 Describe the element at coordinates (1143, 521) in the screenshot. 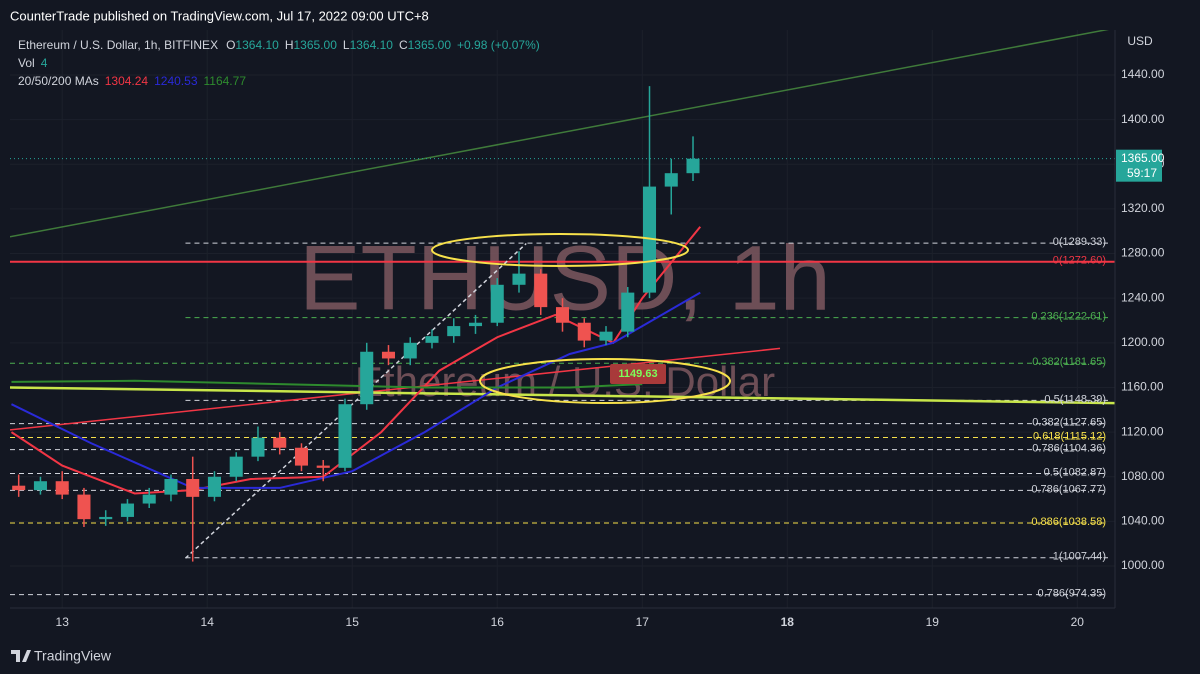

I see `y-tick-label: 1040.00` at that location.